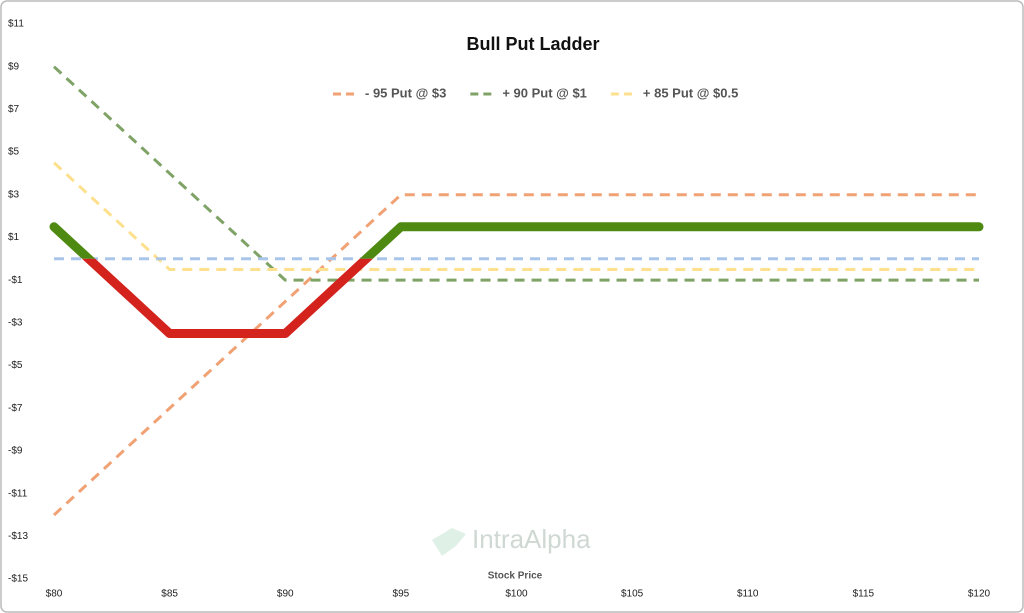  What do you see at coordinates (14, 237) in the screenshot?
I see `y-tick-label: $1` at bounding box center [14, 237].